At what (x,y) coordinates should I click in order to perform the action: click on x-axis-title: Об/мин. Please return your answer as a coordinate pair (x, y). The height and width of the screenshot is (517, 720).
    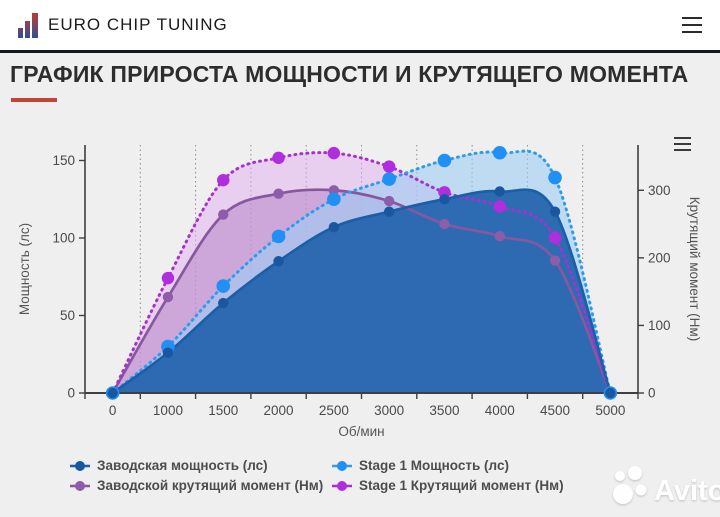
    Looking at the image, I should click on (361, 431).